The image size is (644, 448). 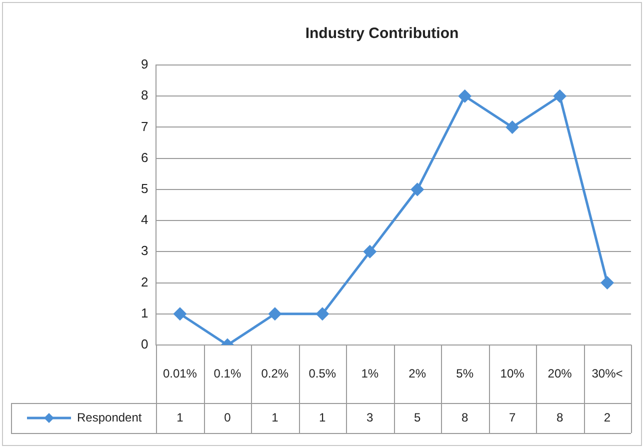 I want to click on y-tick-label: 5, so click(x=144, y=188).